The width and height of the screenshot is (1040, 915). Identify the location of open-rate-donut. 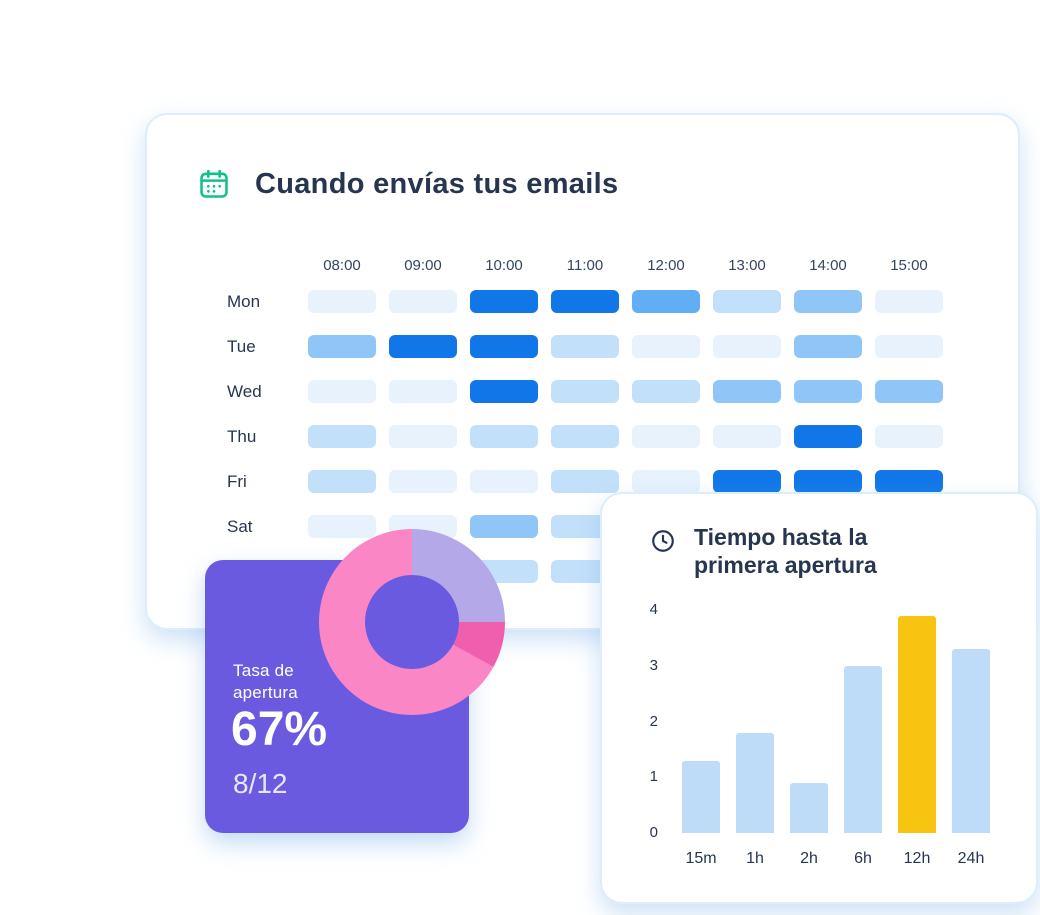
(412, 622).